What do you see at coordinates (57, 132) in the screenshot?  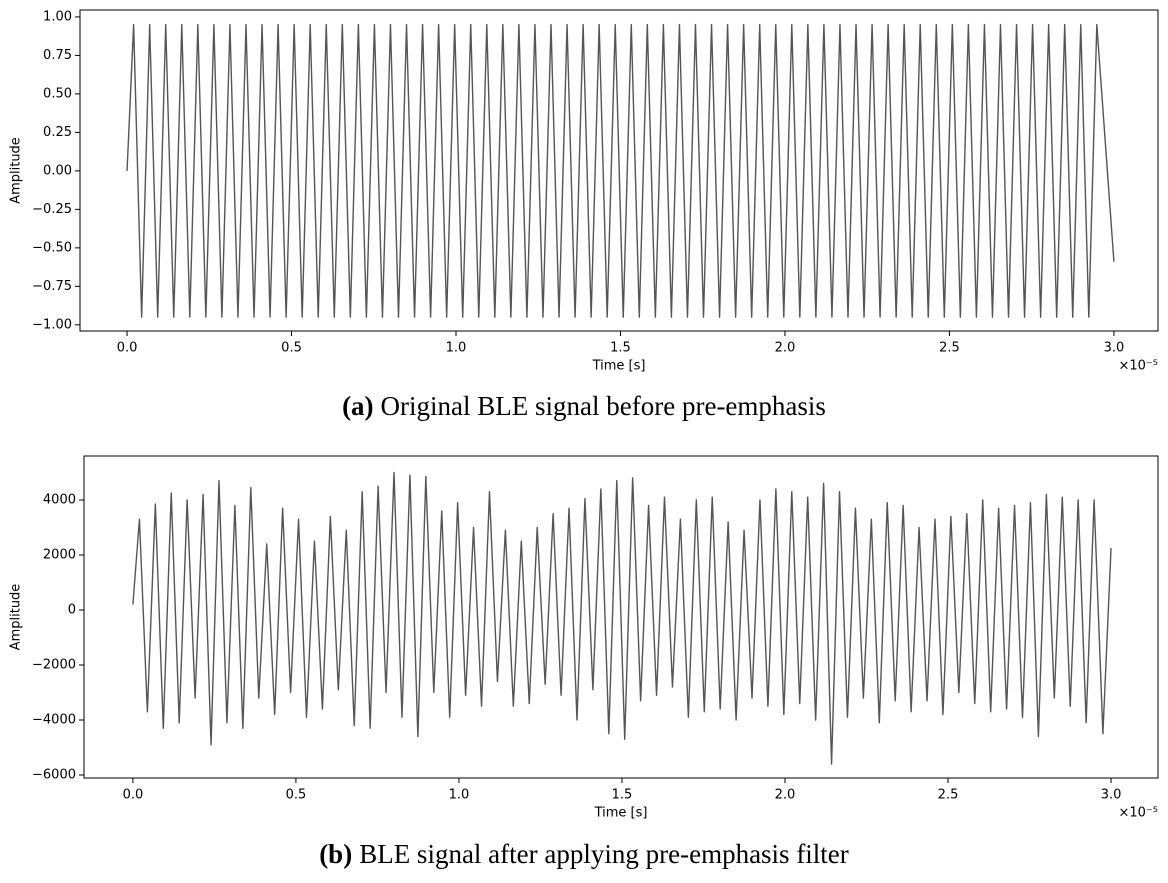 I see `y-tick-label: 0.25` at bounding box center [57, 132].